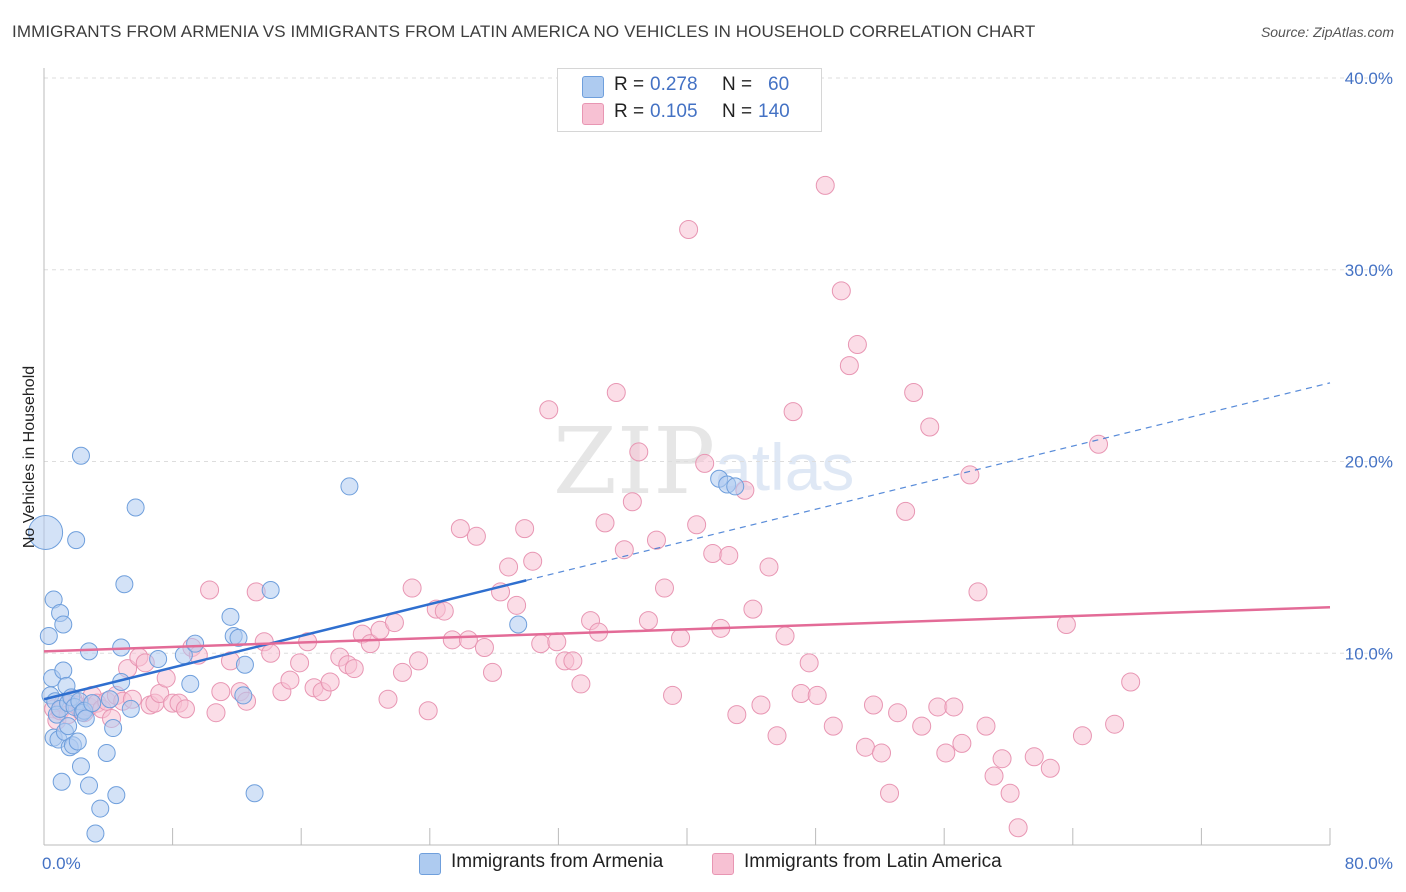 The image size is (1406, 892). Describe the element at coordinates (1369, 270) in the screenshot. I see `y-tick-label: 30.0%` at that location.